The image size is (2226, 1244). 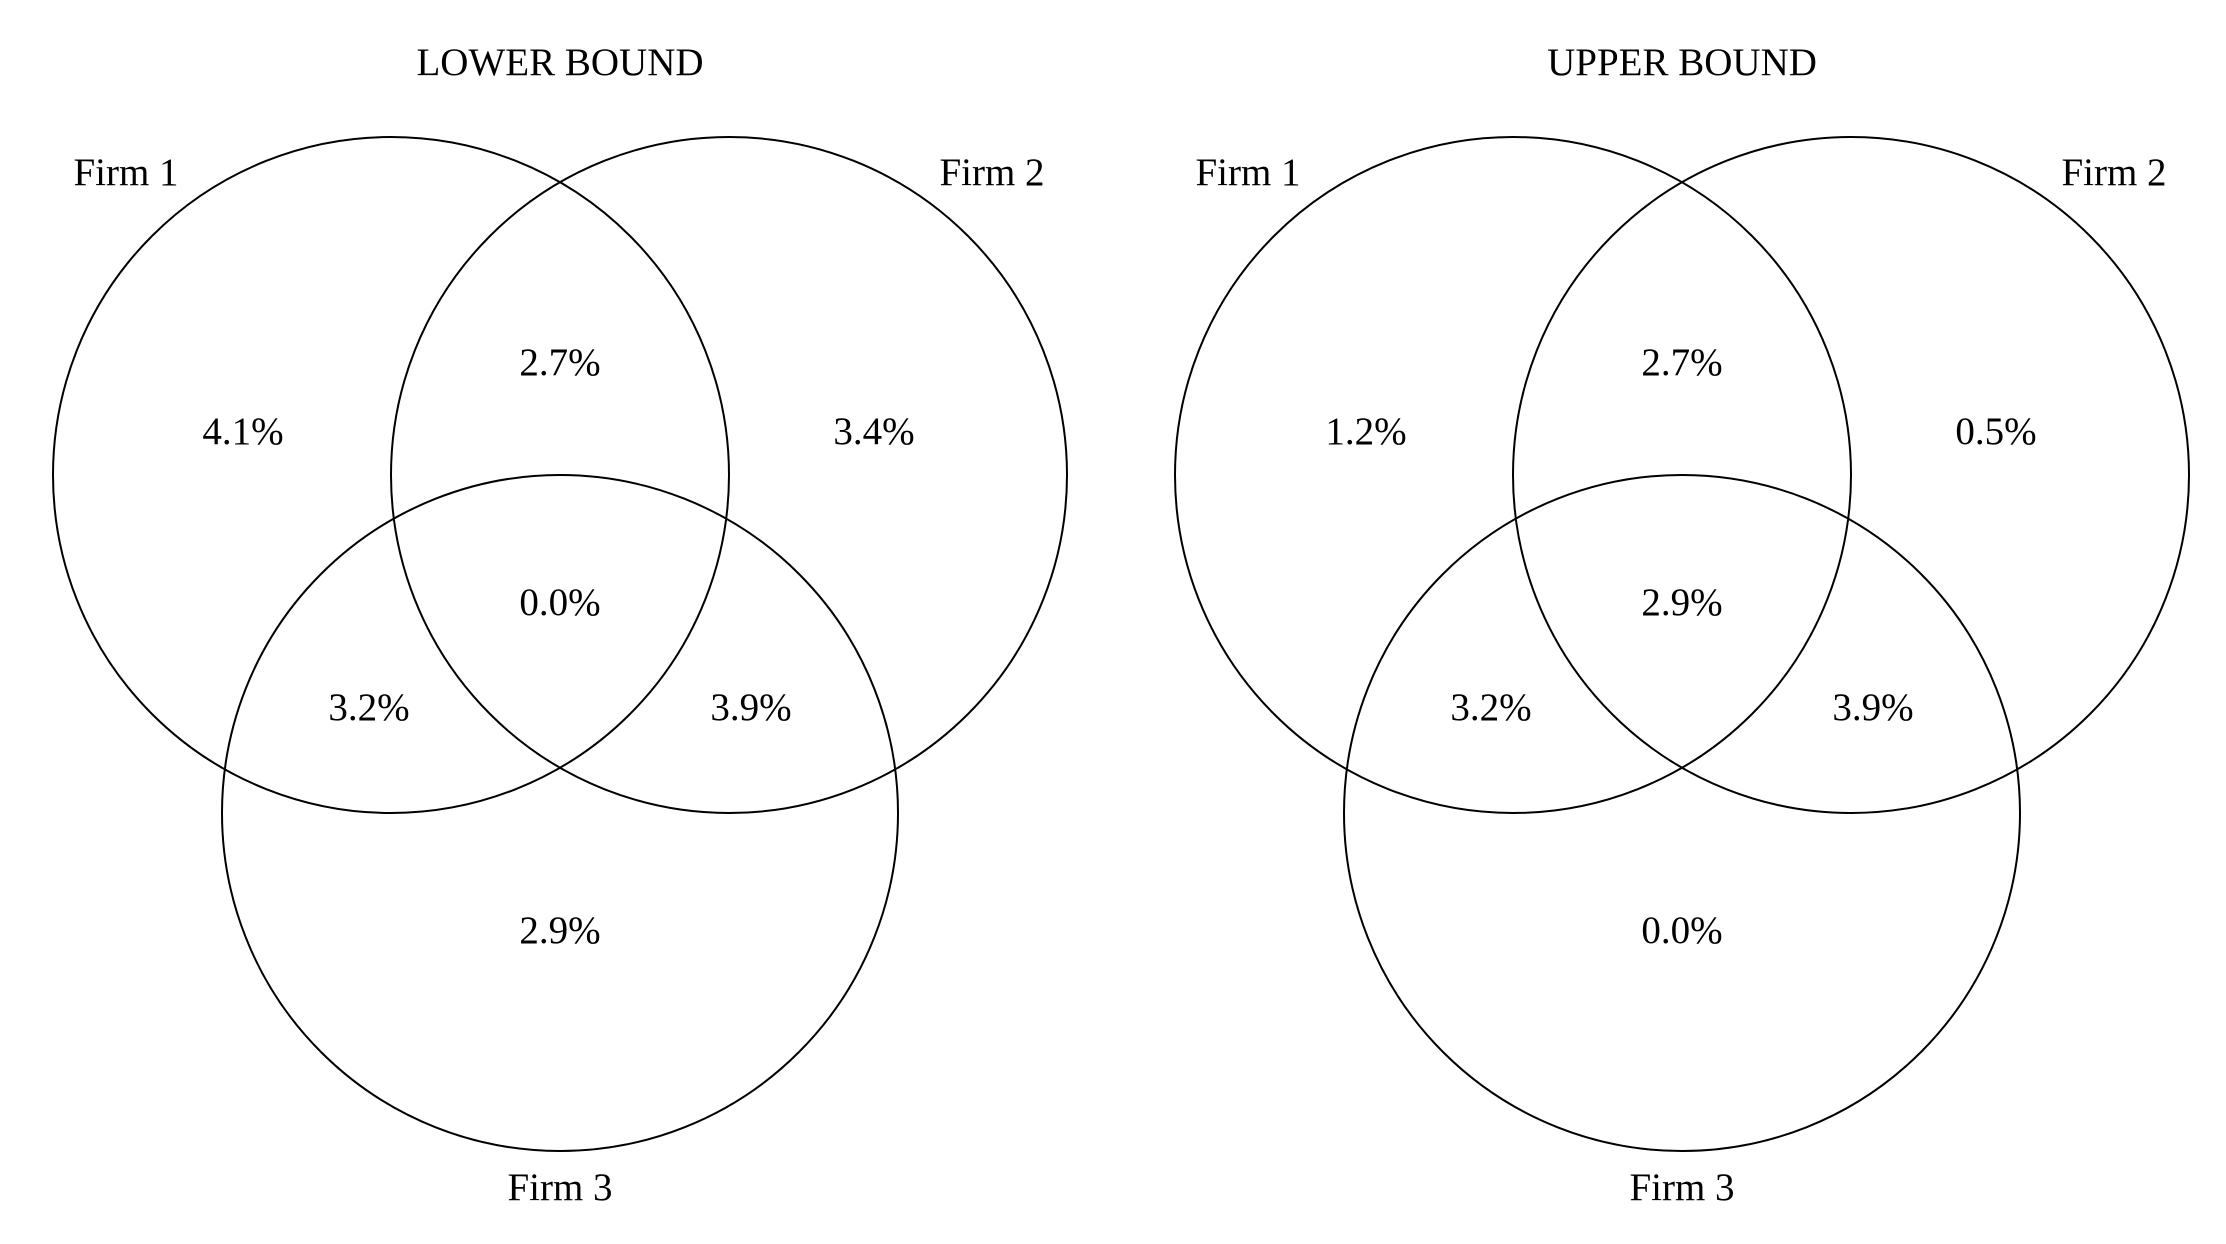 What do you see at coordinates (1681, 930) in the screenshot?
I see `firm-3-only-value: 0.0%` at bounding box center [1681, 930].